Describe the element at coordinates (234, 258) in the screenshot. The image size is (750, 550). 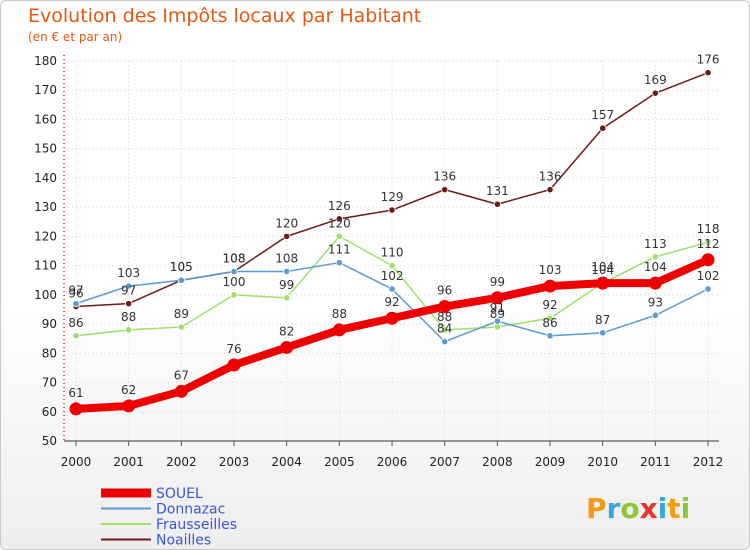
I see `data-label-donnazac: 108` at that location.